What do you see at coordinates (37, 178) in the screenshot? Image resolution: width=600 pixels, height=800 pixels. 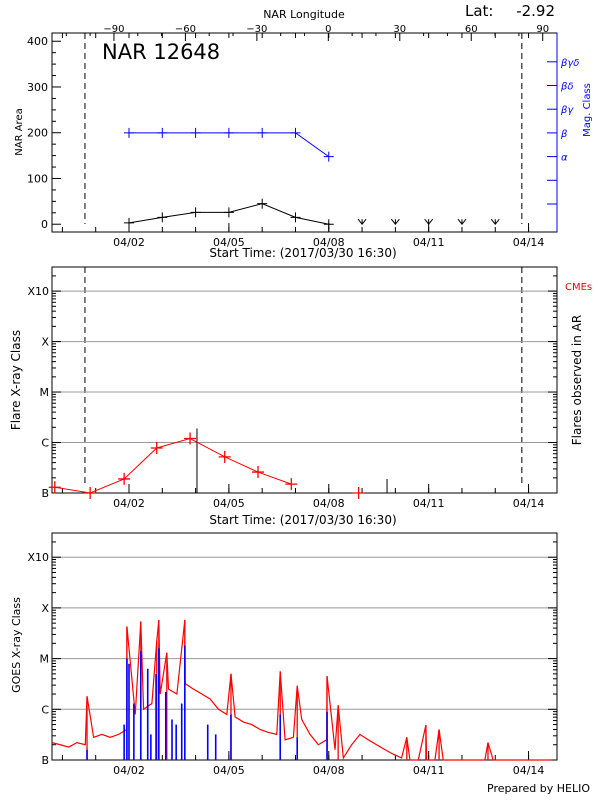 I see `y-tick-label: 100` at bounding box center [37, 178].